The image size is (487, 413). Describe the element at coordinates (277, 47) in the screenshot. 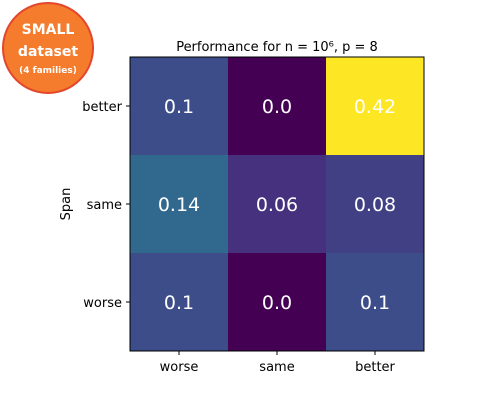

I see `chart-title: Performance for n = 10⁶, p = 8` at that location.